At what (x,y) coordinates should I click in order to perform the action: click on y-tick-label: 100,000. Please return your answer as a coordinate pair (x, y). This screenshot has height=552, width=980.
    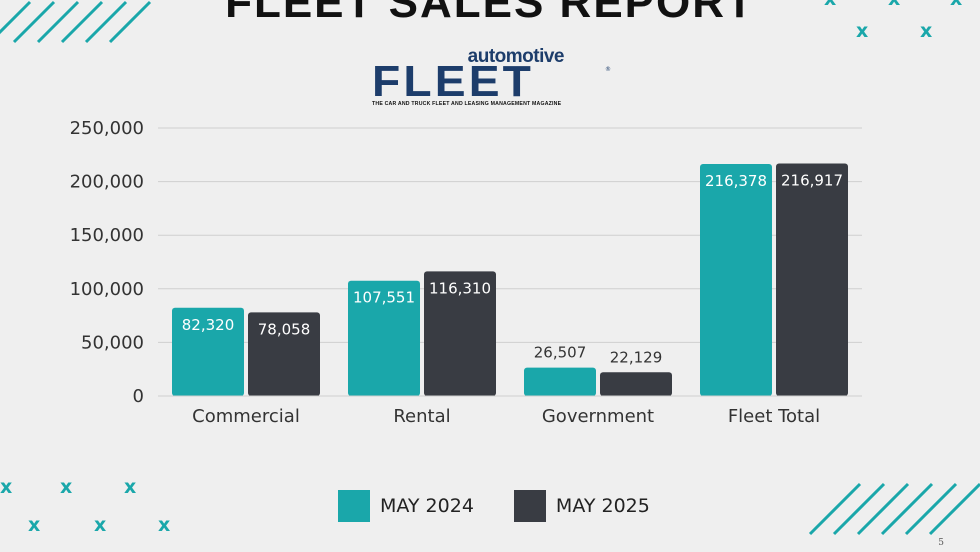
    Looking at the image, I should click on (107, 289).